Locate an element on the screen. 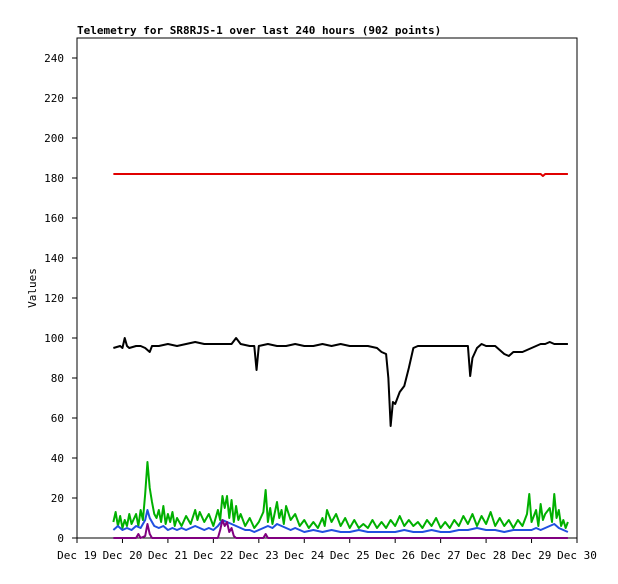  y-axis: 0 20 40 60 80 100 120 140 160 180 200 220 240 is located at coordinates (60, 298).